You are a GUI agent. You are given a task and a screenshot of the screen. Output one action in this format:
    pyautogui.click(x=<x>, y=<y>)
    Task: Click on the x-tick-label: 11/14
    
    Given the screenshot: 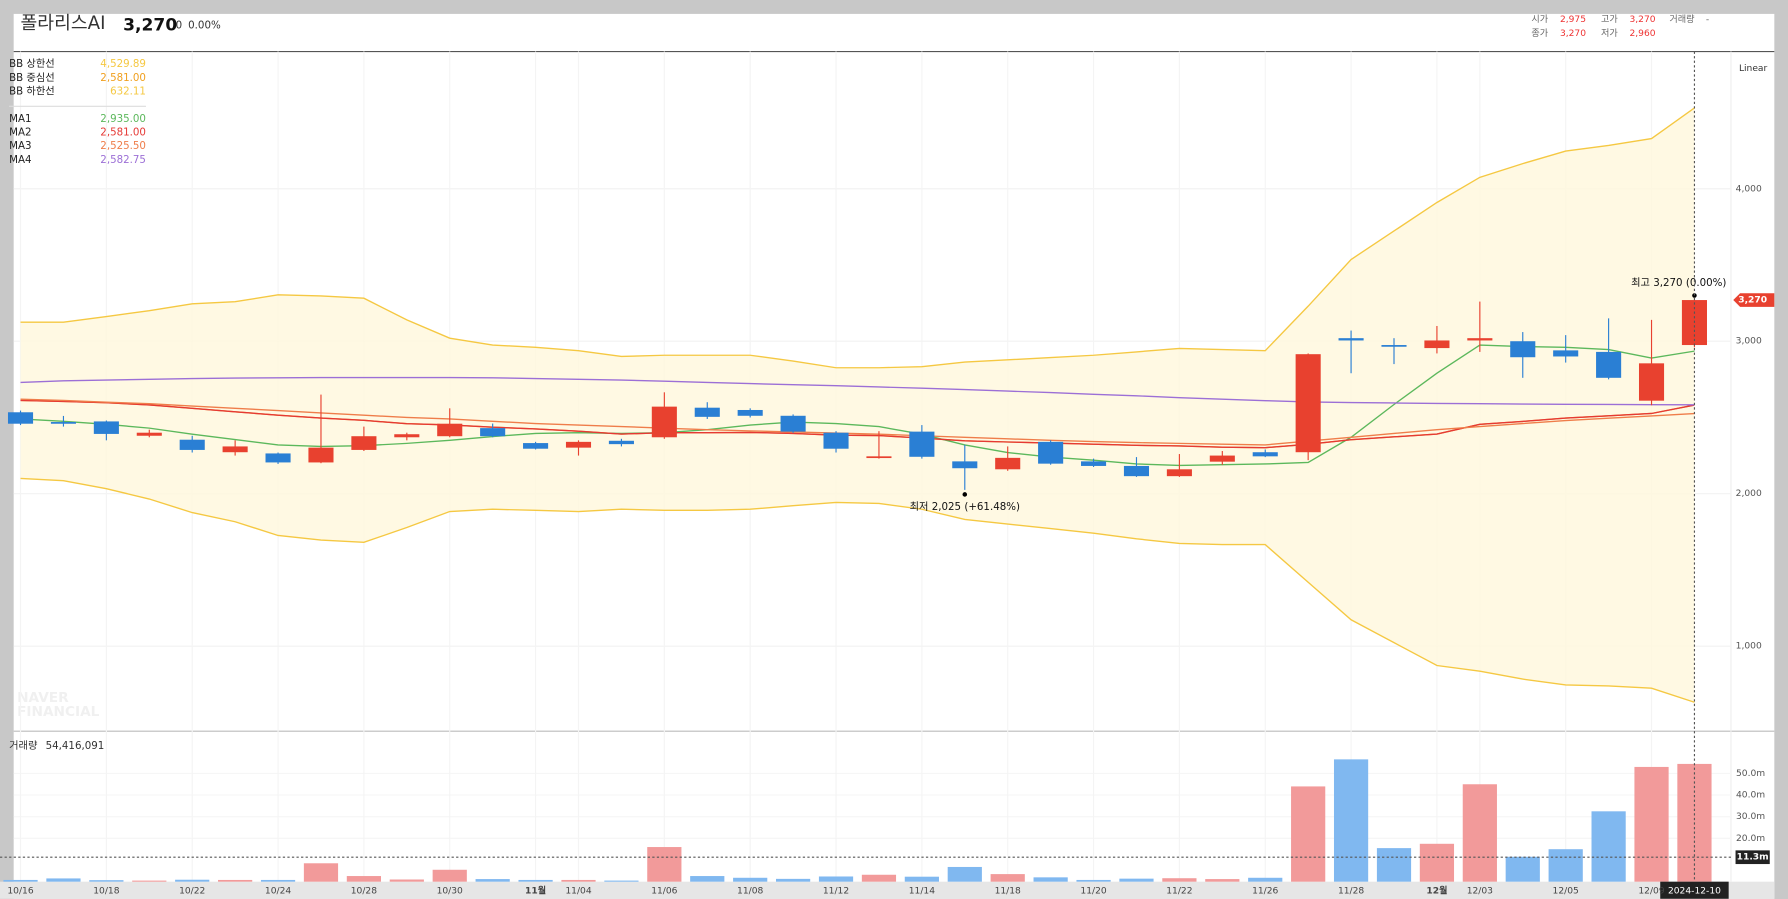 What is the action you would take?
    pyautogui.click(x=922, y=891)
    